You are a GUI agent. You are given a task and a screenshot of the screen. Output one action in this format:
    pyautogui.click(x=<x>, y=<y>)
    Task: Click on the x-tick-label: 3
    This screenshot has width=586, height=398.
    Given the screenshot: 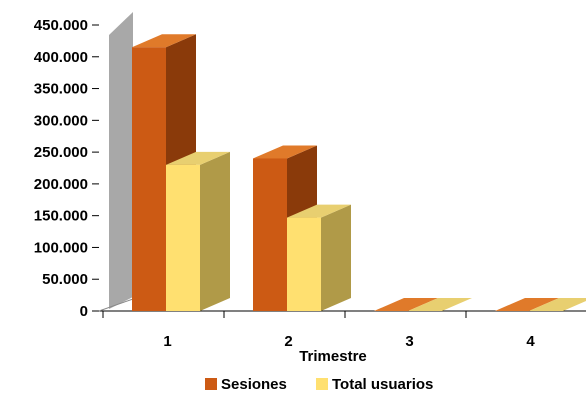 What is the action you would take?
    pyautogui.click(x=409, y=341)
    